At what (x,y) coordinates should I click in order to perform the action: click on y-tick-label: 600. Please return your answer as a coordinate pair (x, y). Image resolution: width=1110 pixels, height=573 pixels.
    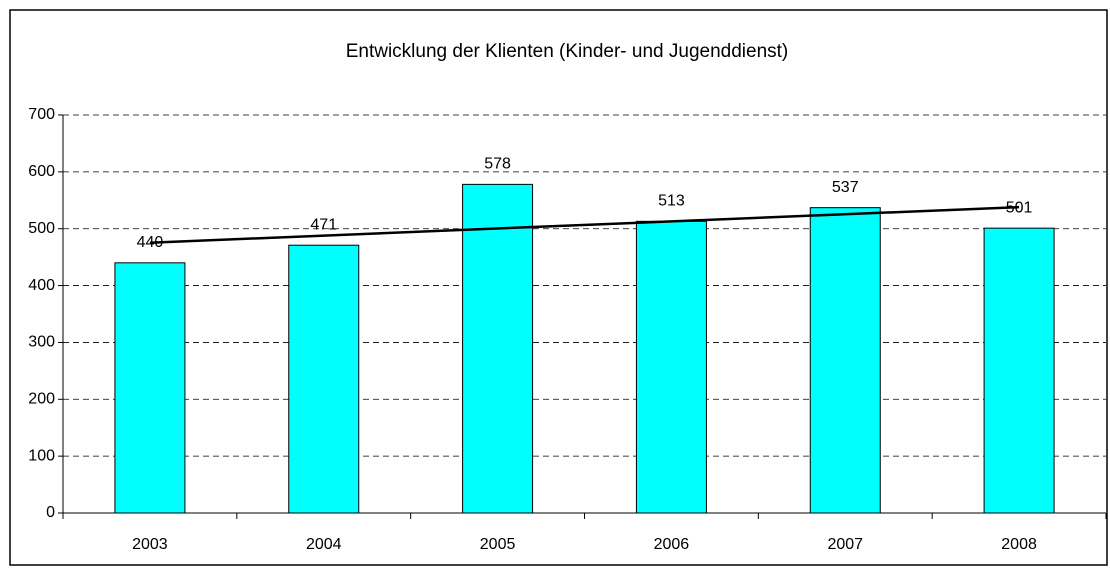
    Looking at the image, I should click on (41, 171).